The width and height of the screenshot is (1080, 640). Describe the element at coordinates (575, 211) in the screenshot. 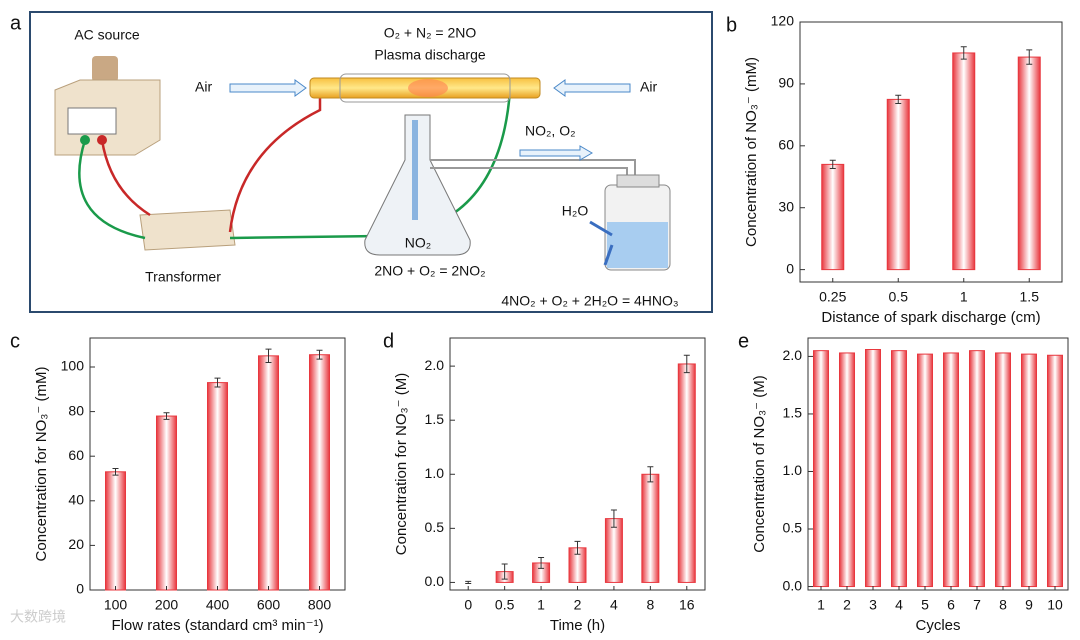

I see `label: H₂O` at that location.